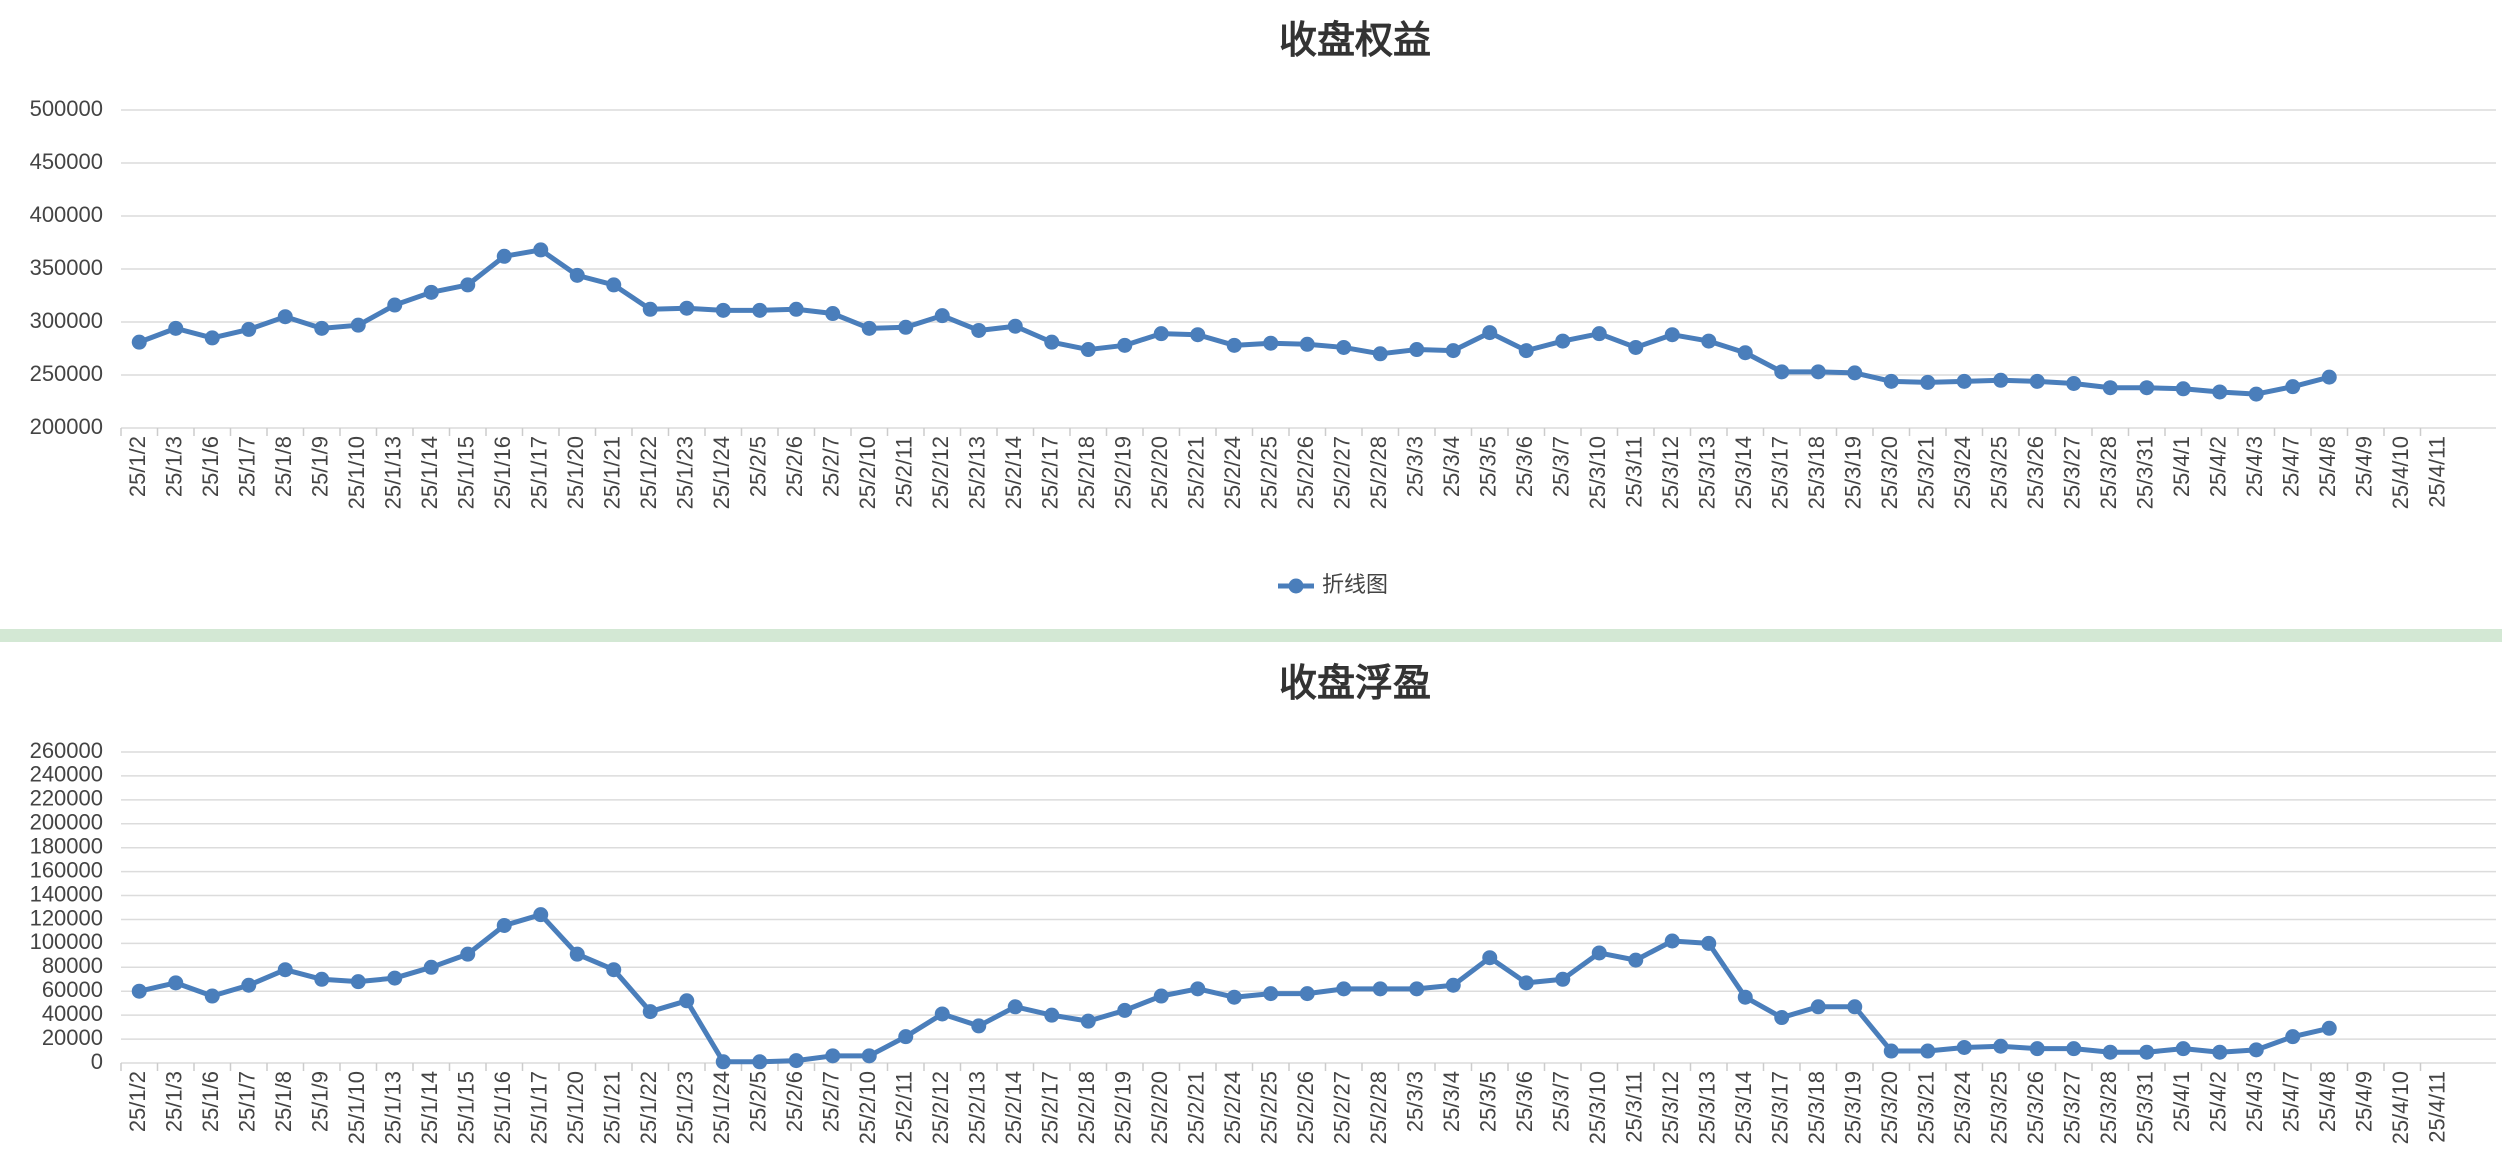 Image resolution: width=2502 pixels, height=1174 pixels. What do you see at coordinates (356, 472) in the screenshot?
I see `x-tick-label: 25/1/10` at bounding box center [356, 472].